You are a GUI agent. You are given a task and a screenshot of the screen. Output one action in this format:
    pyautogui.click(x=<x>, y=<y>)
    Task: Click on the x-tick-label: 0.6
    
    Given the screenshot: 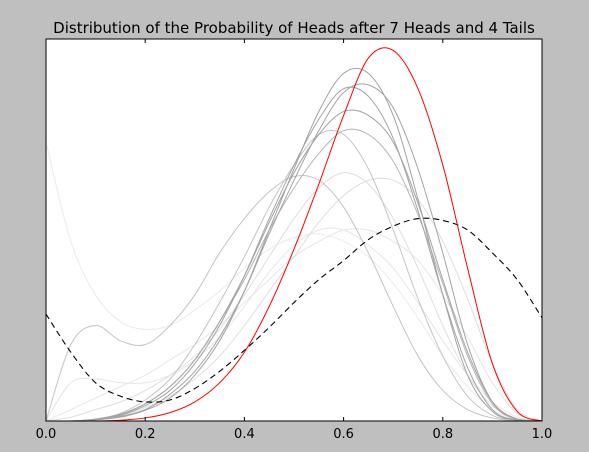 What is the action you would take?
    pyautogui.click(x=343, y=434)
    